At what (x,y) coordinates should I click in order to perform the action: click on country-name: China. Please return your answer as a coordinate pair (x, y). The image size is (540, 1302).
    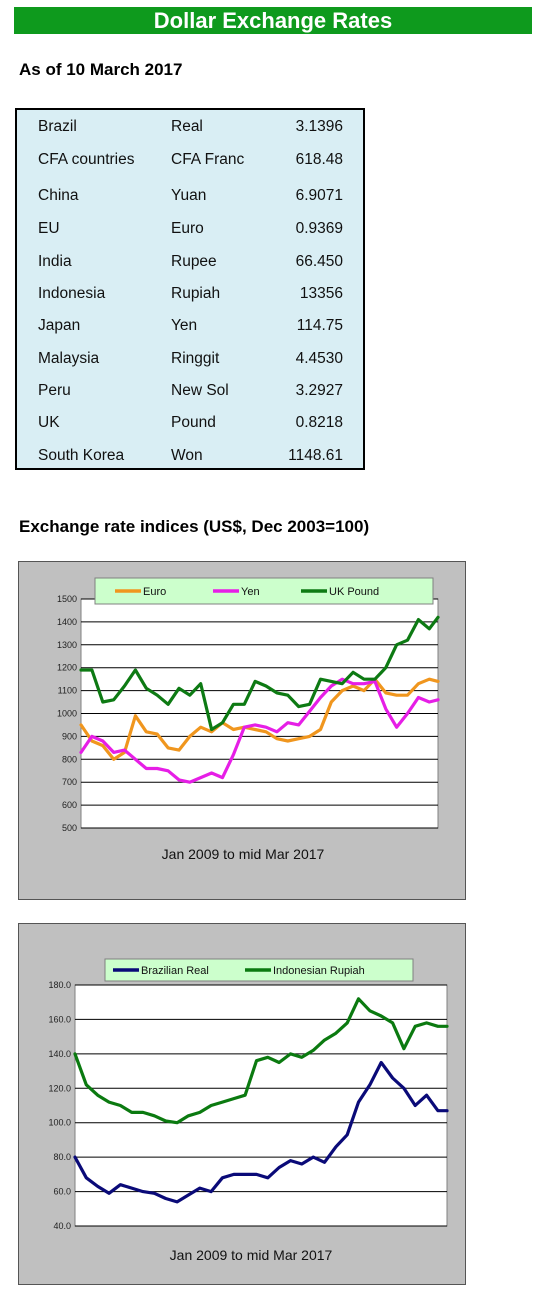
    Looking at the image, I should click on (58, 195).